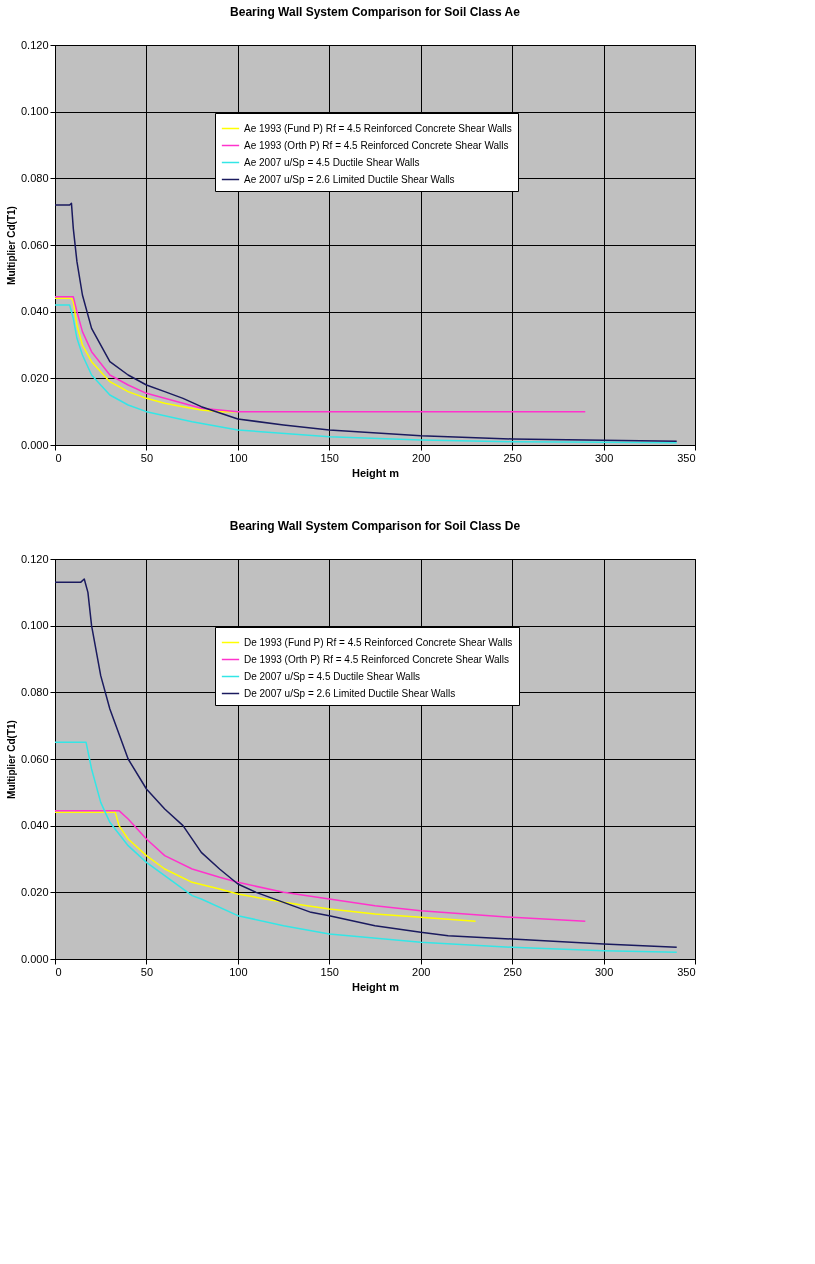 The width and height of the screenshot is (815, 1264). What do you see at coordinates (375, 526) in the screenshot?
I see `chart-title: Bearing Wall System Comparison for Soil Class De` at bounding box center [375, 526].